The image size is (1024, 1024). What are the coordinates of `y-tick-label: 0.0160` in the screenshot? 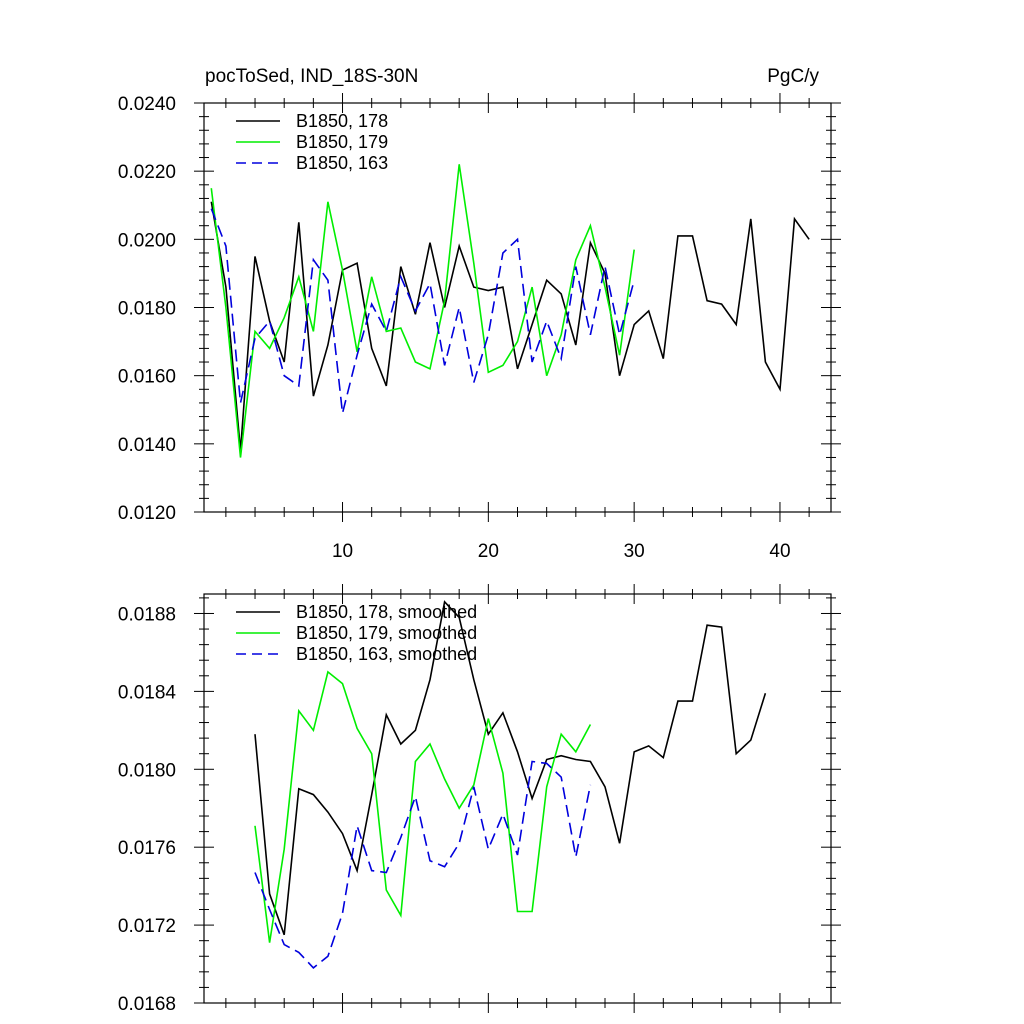 It's located at (147, 377).